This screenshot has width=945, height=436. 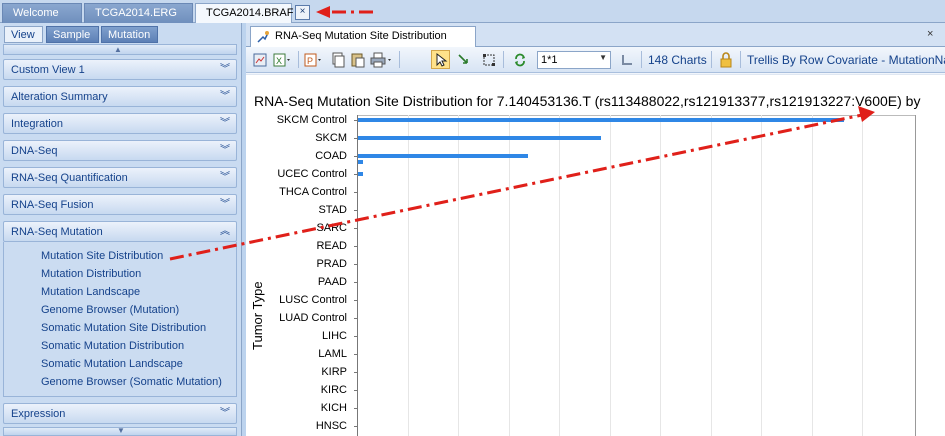 What do you see at coordinates (129, 34) in the screenshot?
I see `side-tab-mutation: Mutation` at bounding box center [129, 34].